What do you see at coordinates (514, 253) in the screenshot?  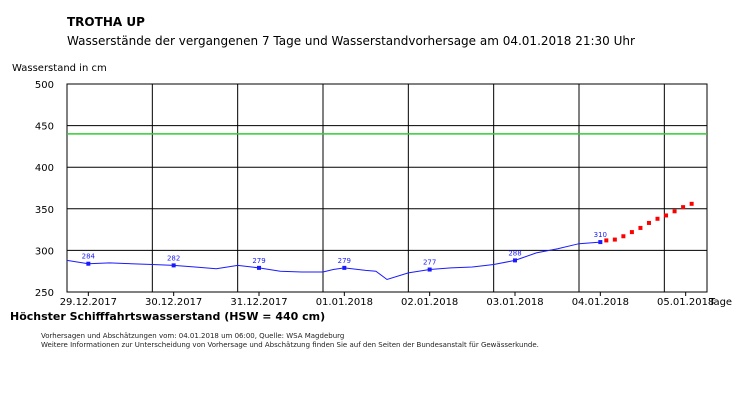 I see `data-label: 288` at bounding box center [514, 253].